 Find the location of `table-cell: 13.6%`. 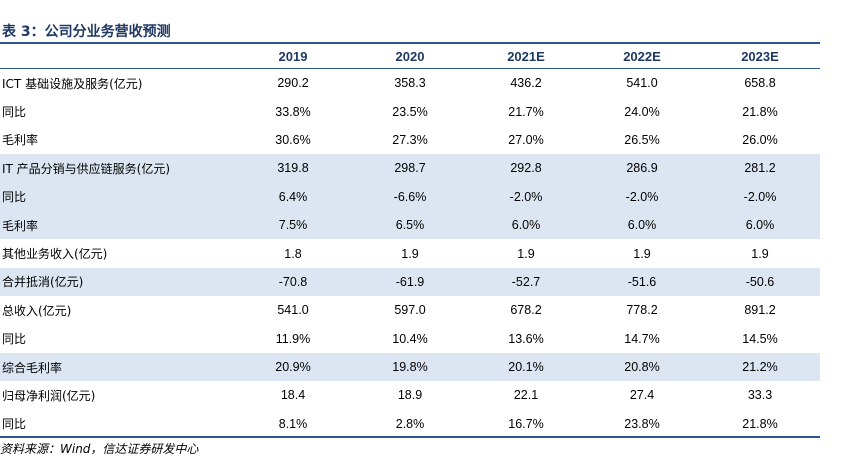

table-cell: 13.6% is located at coordinates (526, 338).